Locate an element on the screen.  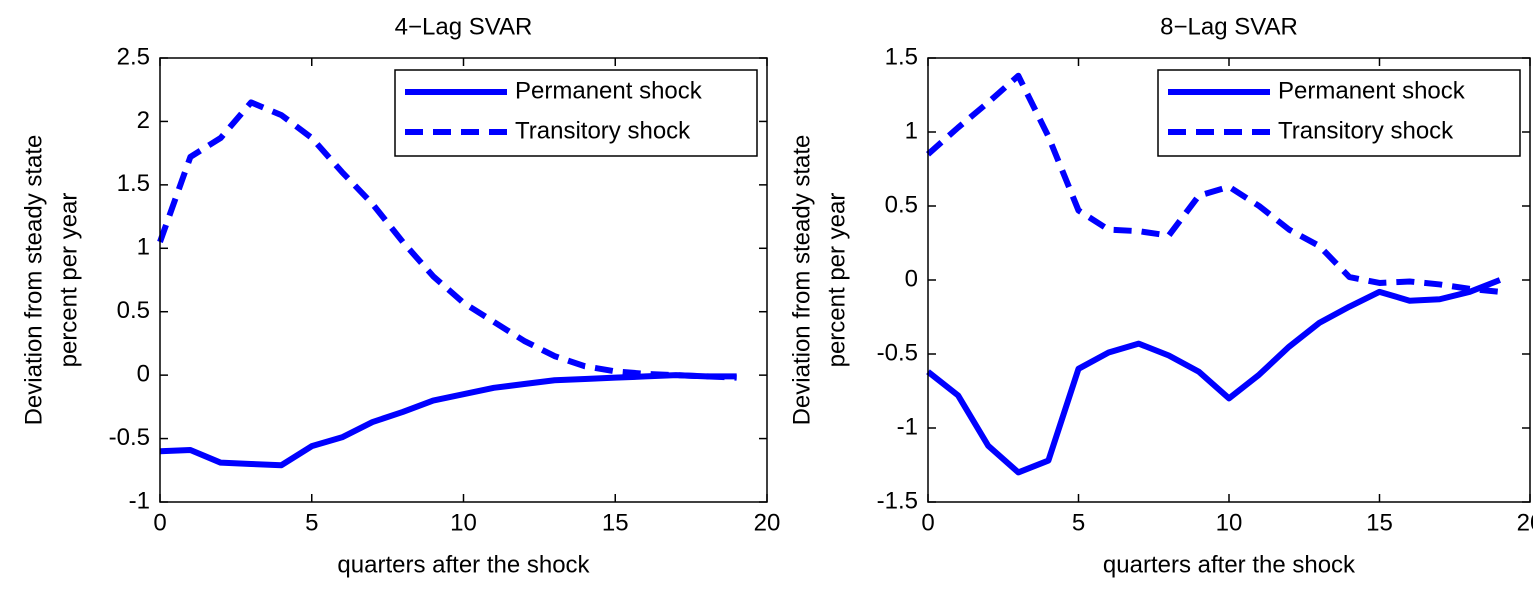
y-tick-label: 2.5 is located at coordinates (133, 56).